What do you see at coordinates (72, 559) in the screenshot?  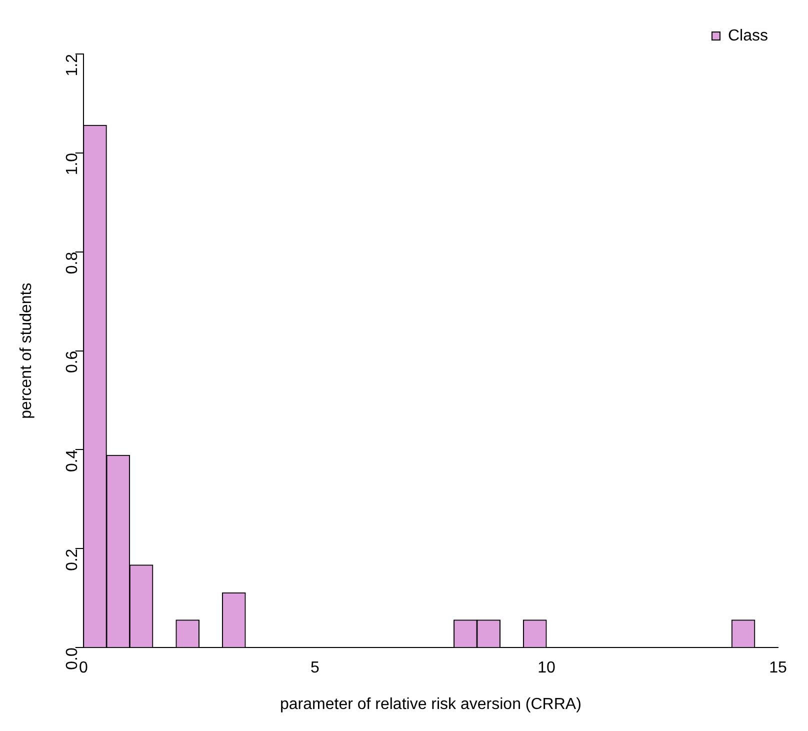 I see `y-tick-label: 0.2` at bounding box center [72, 559].